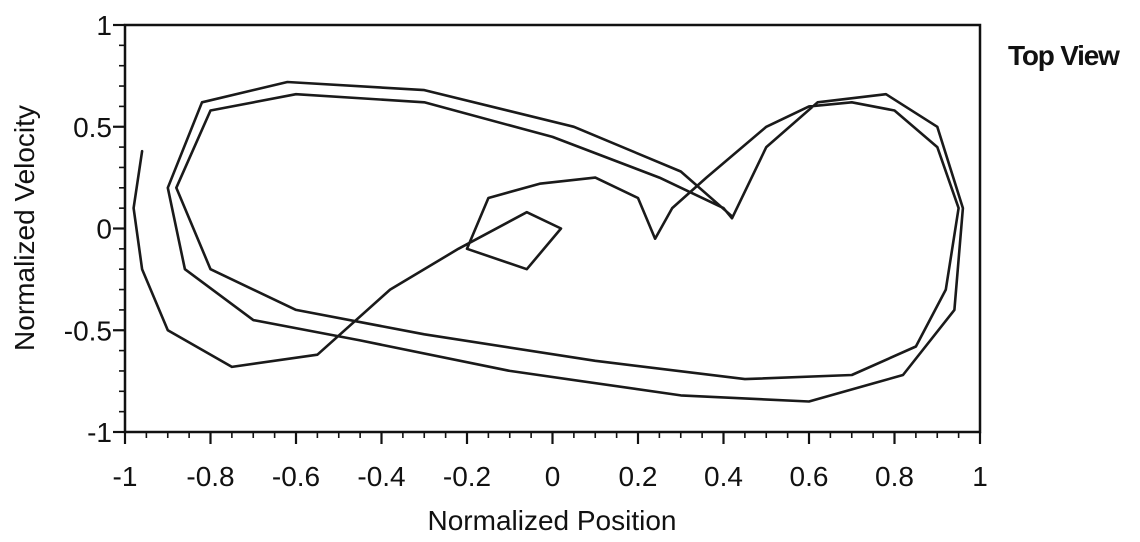 This screenshot has width=1140, height=542. I want to click on x-tick-label: 0.4, so click(723, 476).